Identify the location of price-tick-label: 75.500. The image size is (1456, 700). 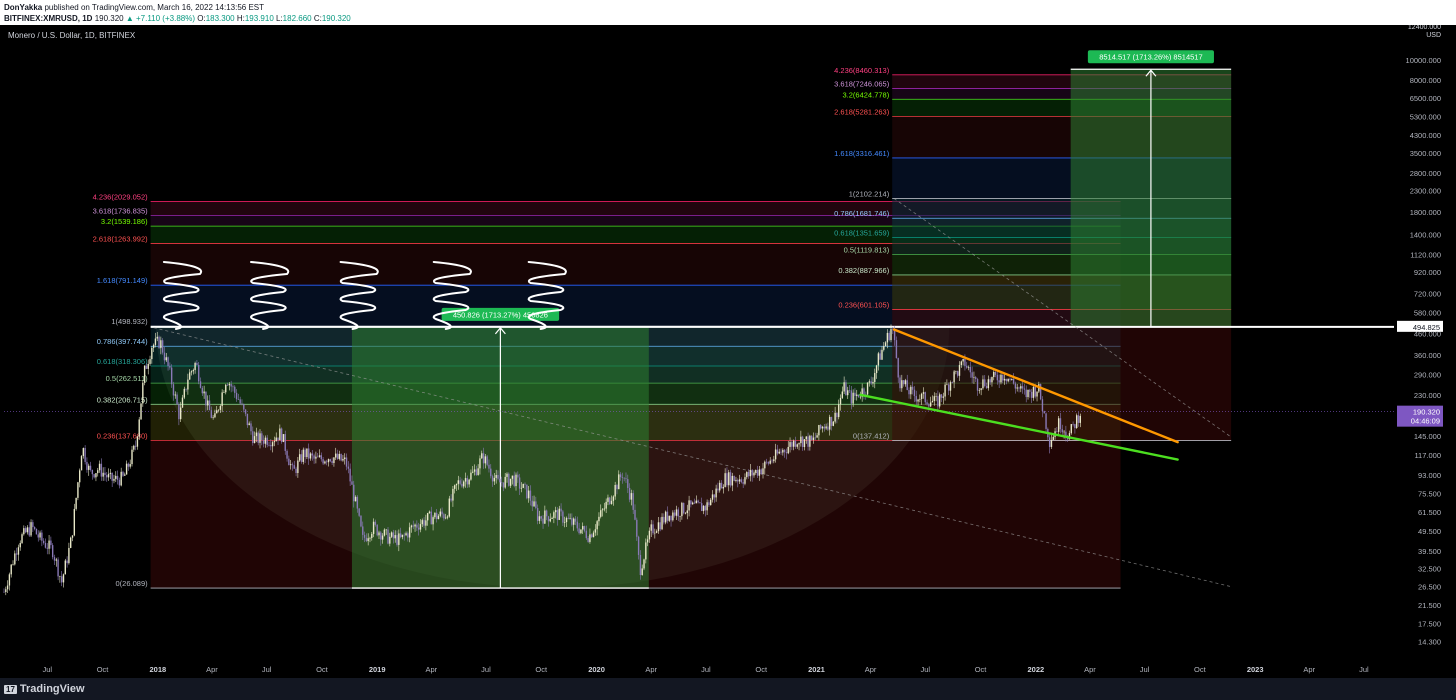
(1429, 494).